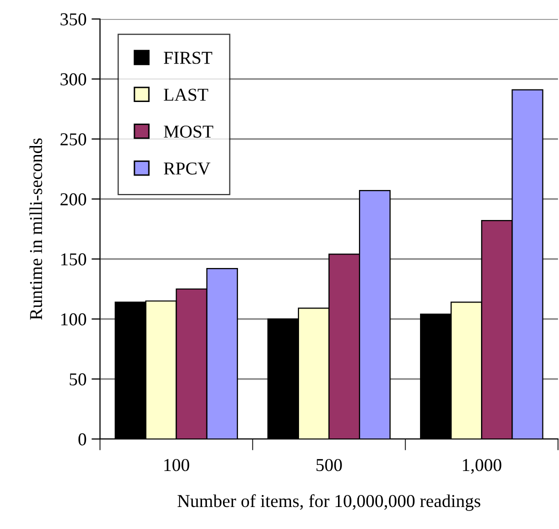 Image resolution: width=559 pixels, height=529 pixels. What do you see at coordinates (73, 19) in the screenshot?
I see `y-tick-label: 350` at bounding box center [73, 19].